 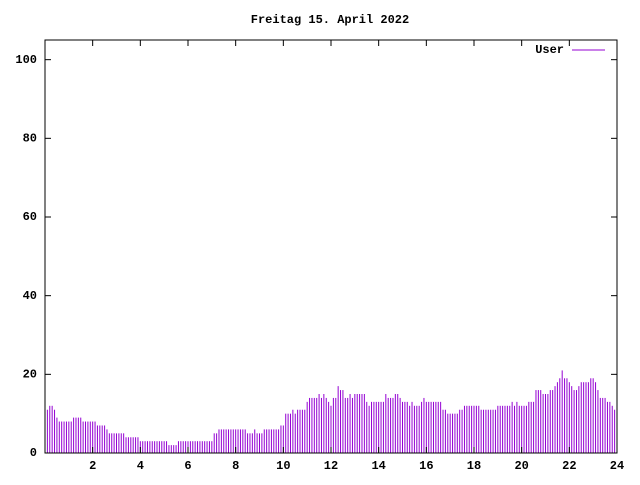 What do you see at coordinates (283, 466) in the screenshot?
I see `x-tick-label: 10` at bounding box center [283, 466].